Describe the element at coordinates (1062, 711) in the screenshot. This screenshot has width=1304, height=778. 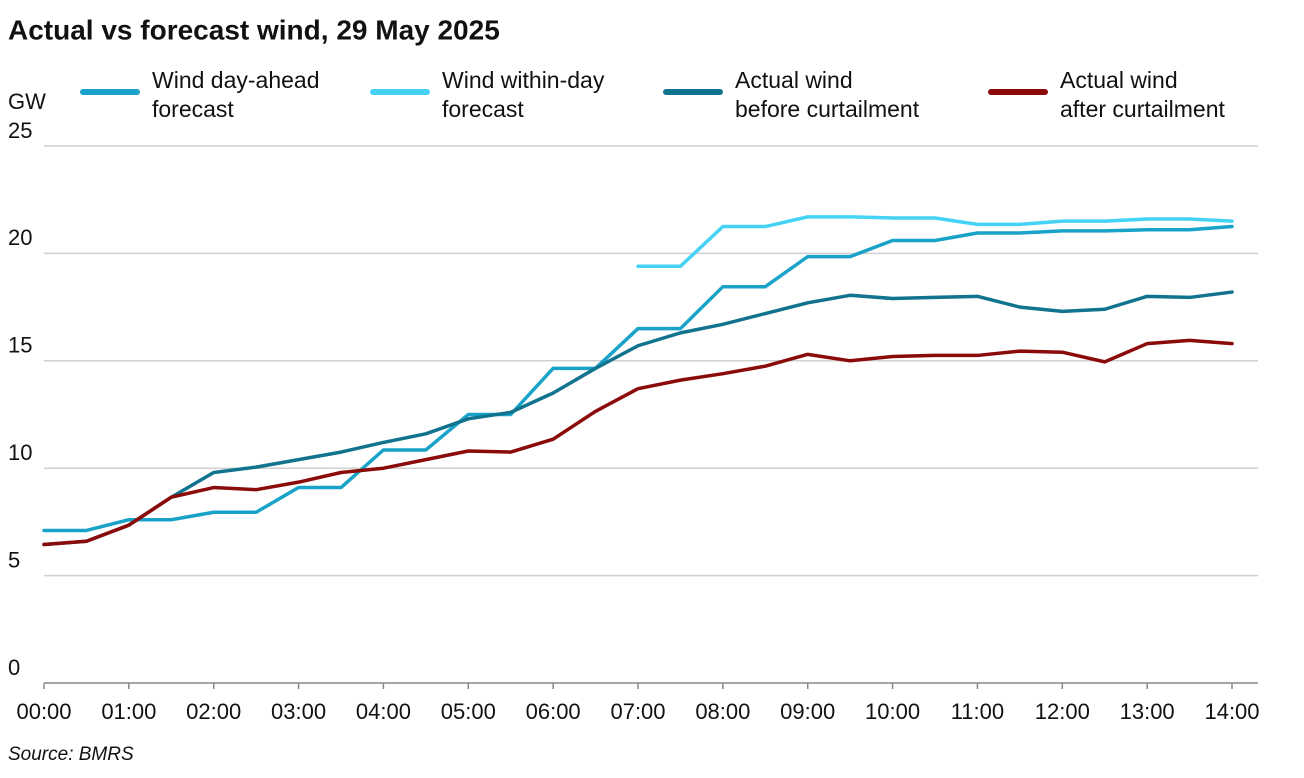
I see `x-tick-label: 12:00` at that location.